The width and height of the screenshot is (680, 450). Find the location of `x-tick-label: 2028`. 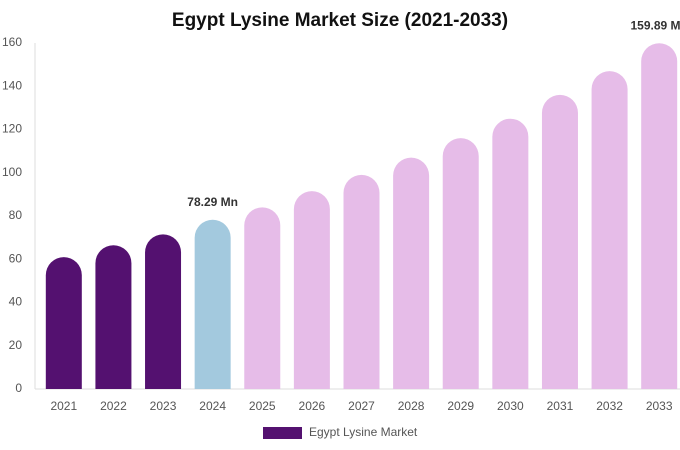

x-tick-label: 2028 is located at coordinates (411, 406).